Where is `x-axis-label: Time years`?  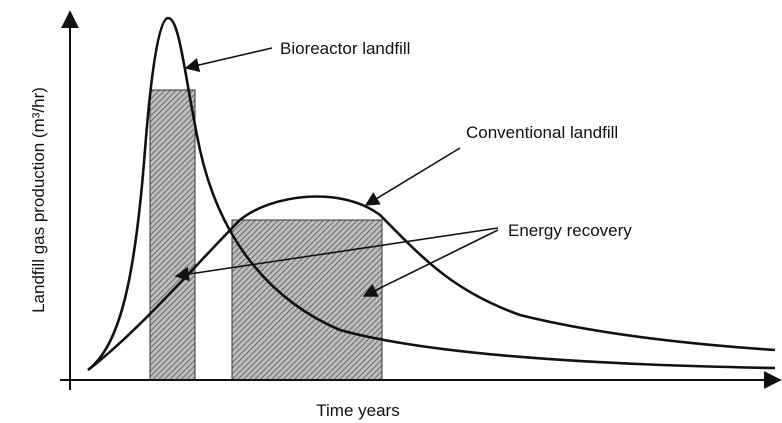 x-axis-label: Time years is located at coordinates (357, 410).